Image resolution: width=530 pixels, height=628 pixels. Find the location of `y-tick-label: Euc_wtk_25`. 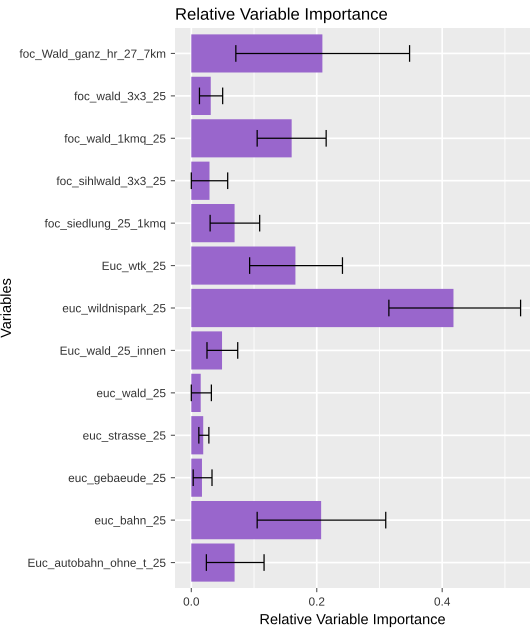

y-tick-label: Euc_wtk_25 is located at coordinates (134, 266).